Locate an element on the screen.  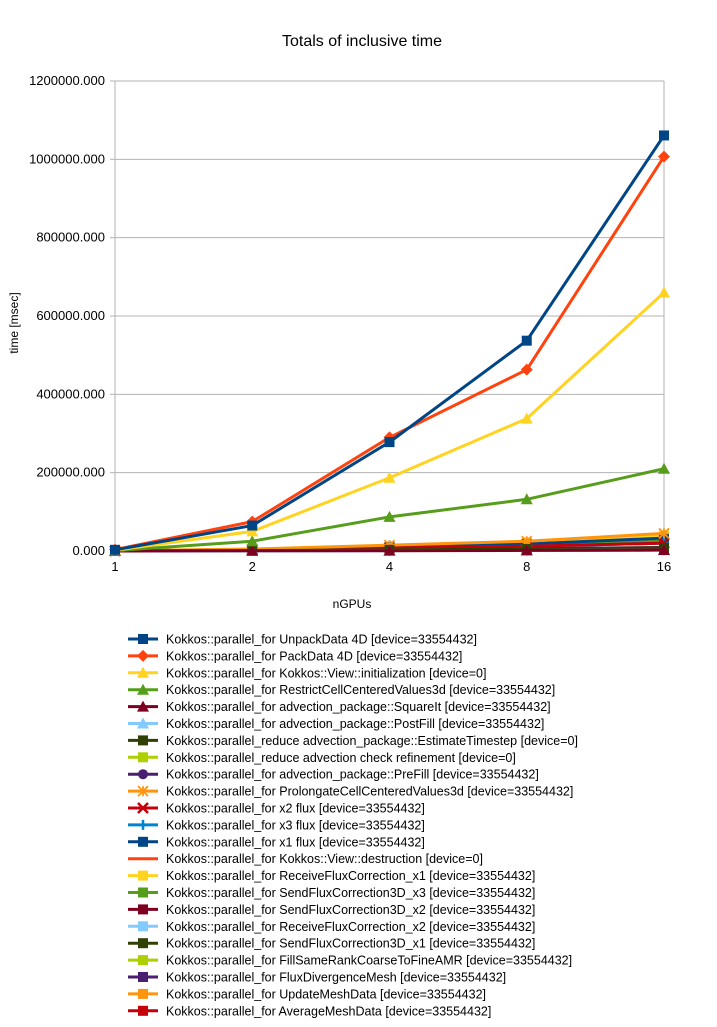
y-tick-label: 0.000 is located at coordinates (88, 550).